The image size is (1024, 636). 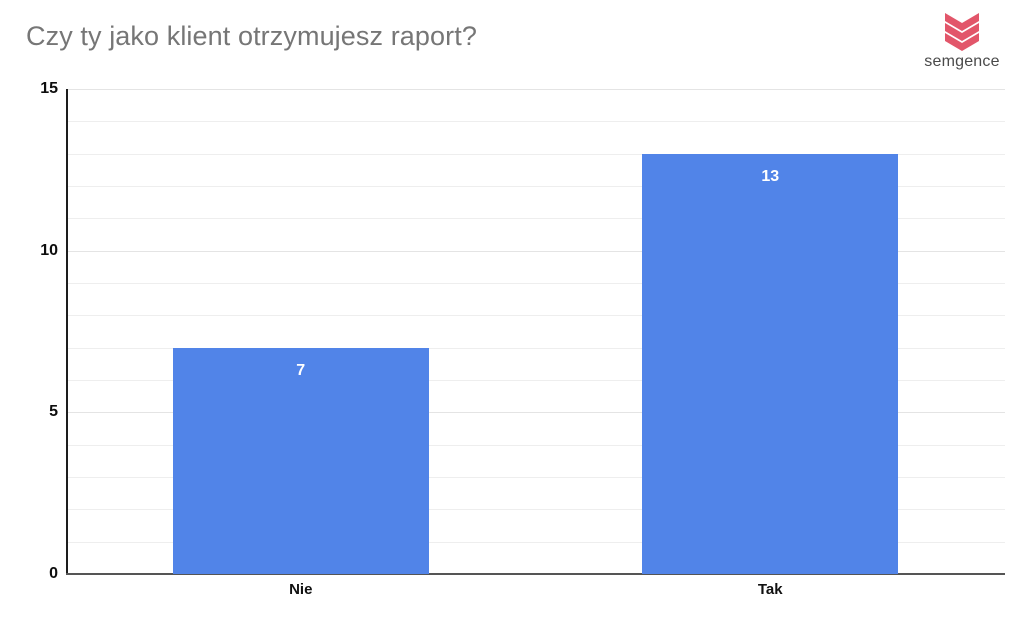 I want to click on bar-value-label: 7, so click(x=301, y=370).